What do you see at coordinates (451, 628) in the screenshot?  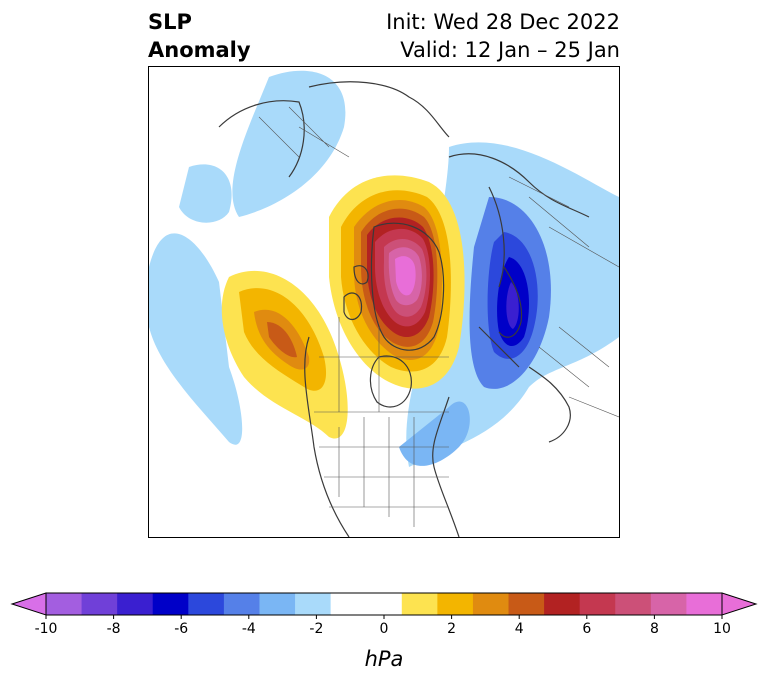 I see `colorbar-tick-label: 2` at bounding box center [451, 628].